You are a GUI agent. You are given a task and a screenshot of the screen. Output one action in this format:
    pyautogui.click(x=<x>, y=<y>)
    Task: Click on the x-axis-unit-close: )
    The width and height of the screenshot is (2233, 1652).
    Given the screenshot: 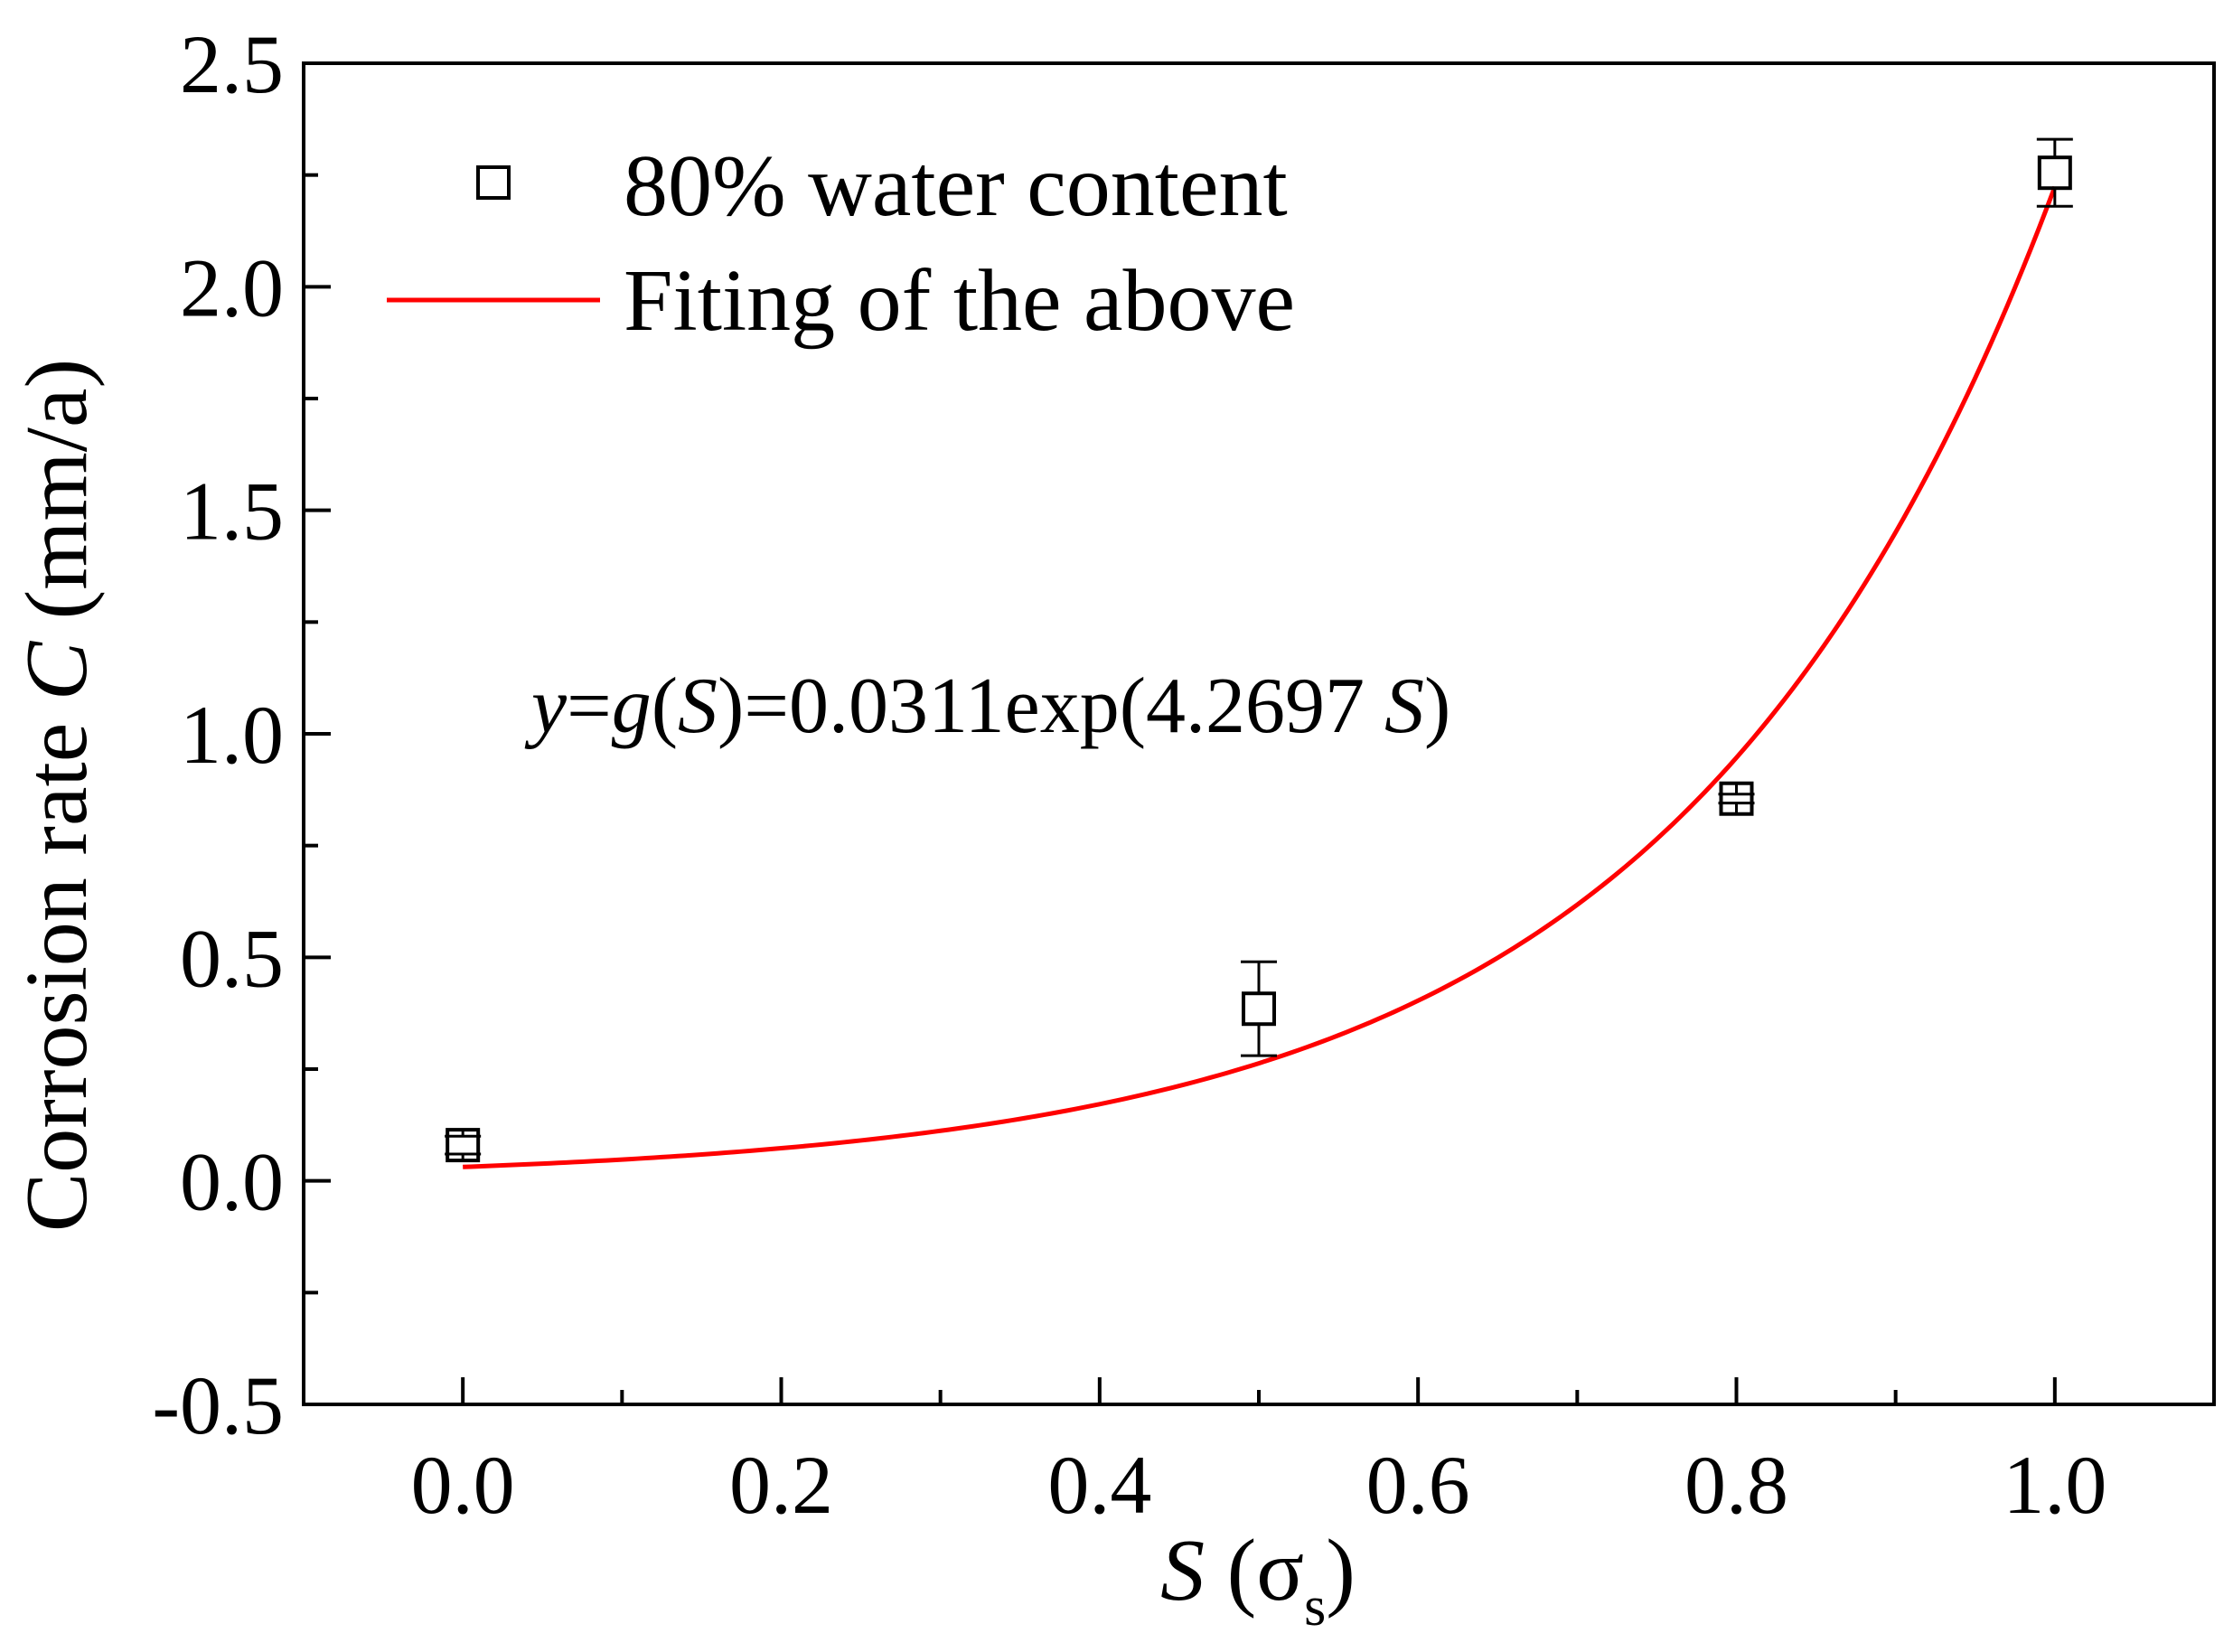 What is the action you would take?
    pyautogui.click(x=1341, y=1570)
    